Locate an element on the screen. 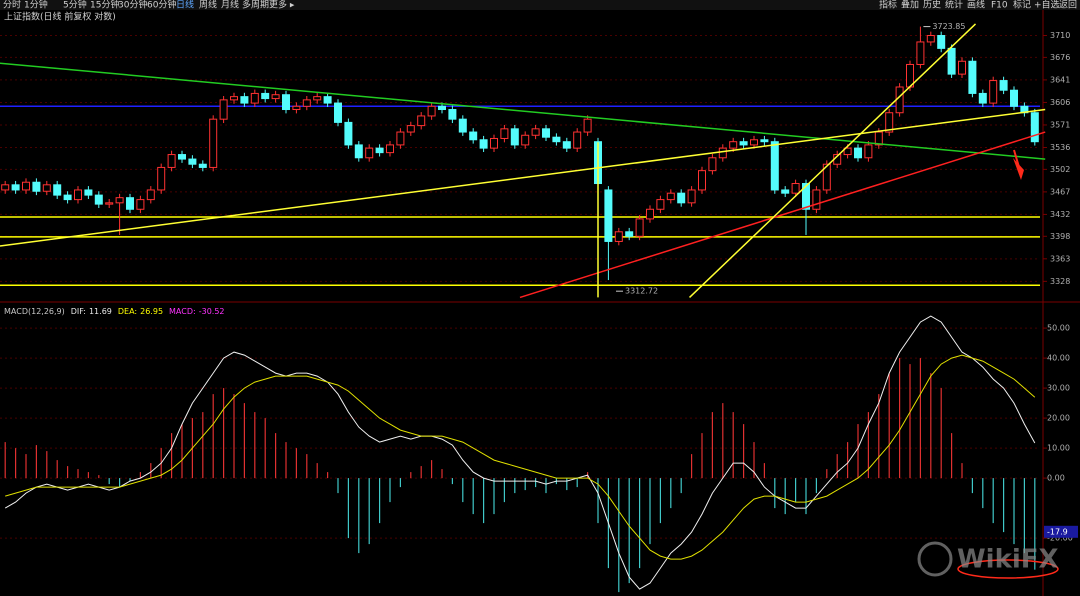 The height and width of the screenshot is (596, 1080). period-tab: 60分钟 is located at coordinates (161, 5).